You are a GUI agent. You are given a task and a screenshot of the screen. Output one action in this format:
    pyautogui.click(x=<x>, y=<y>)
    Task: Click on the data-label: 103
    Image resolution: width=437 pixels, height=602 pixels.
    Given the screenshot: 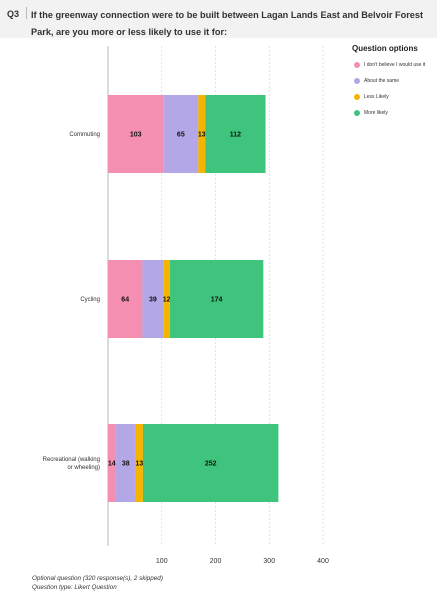 What is the action you would take?
    pyautogui.click(x=136, y=135)
    